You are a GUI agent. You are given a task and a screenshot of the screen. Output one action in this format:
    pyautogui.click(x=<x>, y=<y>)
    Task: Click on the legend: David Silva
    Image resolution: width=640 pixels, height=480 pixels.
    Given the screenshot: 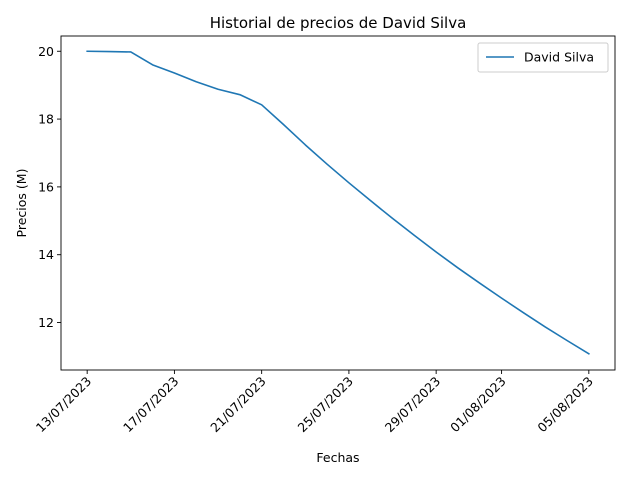 What is the action you would take?
    pyautogui.click(x=543, y=57)
    